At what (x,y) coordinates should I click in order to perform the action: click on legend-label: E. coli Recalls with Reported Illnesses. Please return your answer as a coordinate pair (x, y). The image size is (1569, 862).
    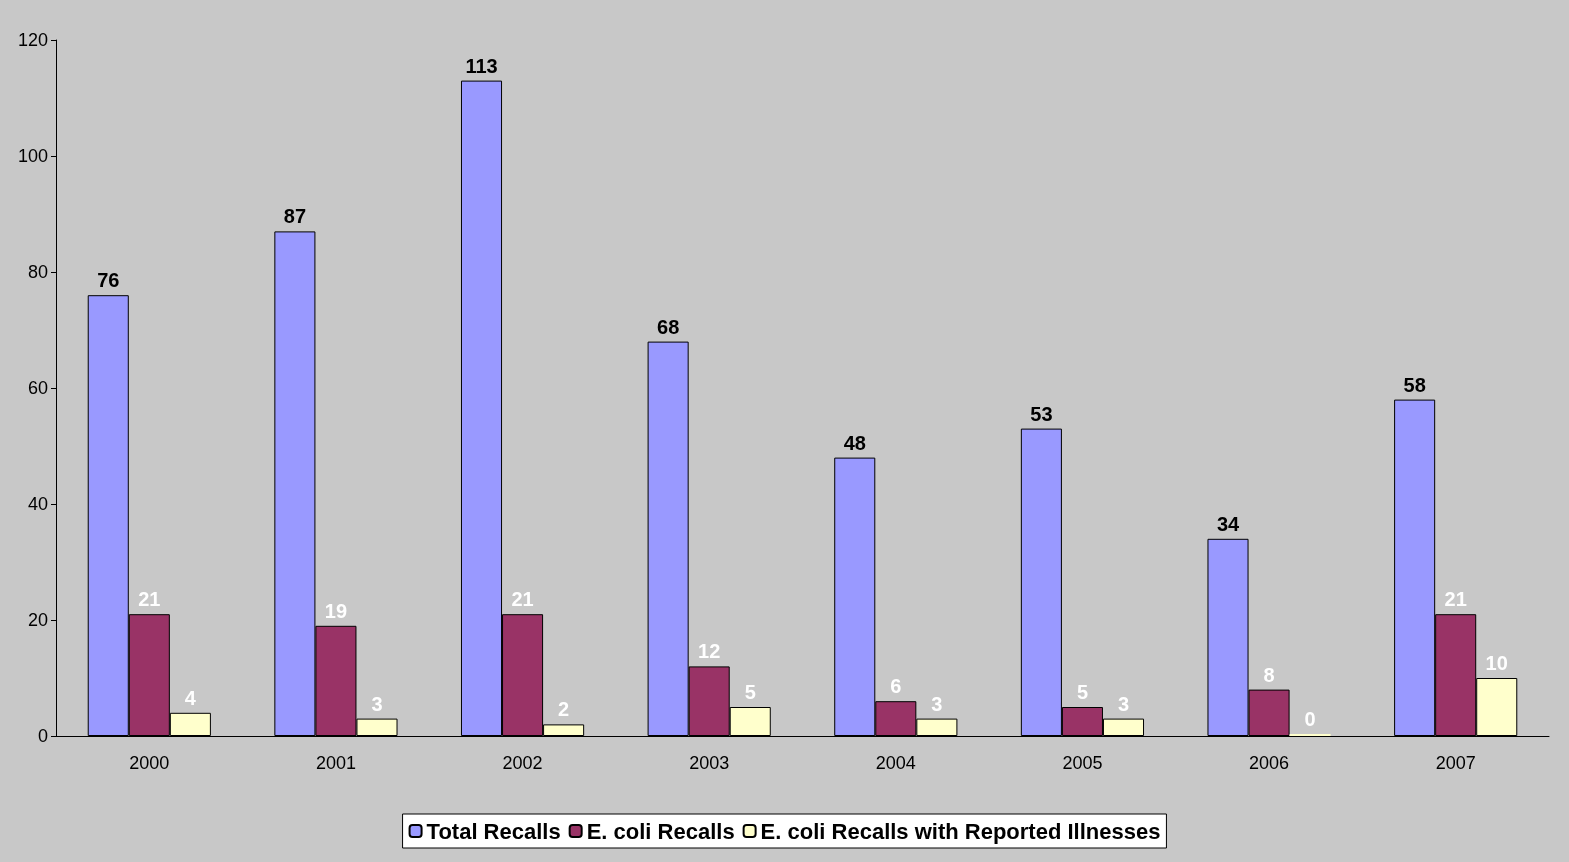
    Looking at the image, I should click on (960, 831).